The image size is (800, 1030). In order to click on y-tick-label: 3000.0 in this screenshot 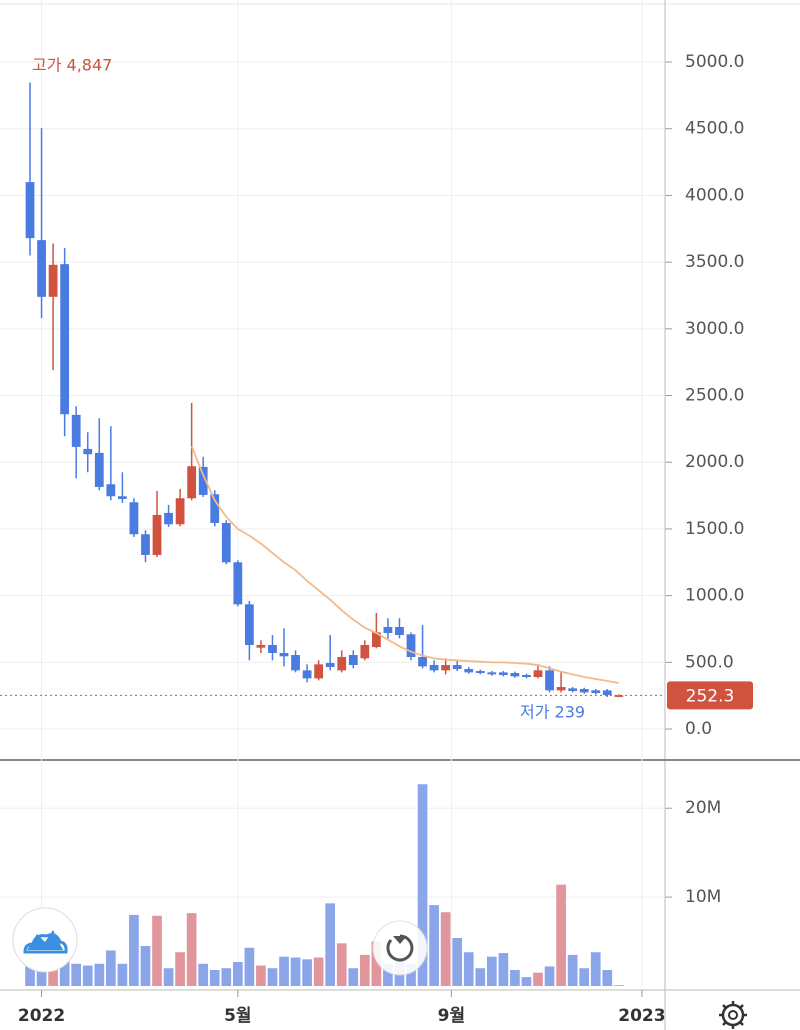, I will do `click(714, 329)`.